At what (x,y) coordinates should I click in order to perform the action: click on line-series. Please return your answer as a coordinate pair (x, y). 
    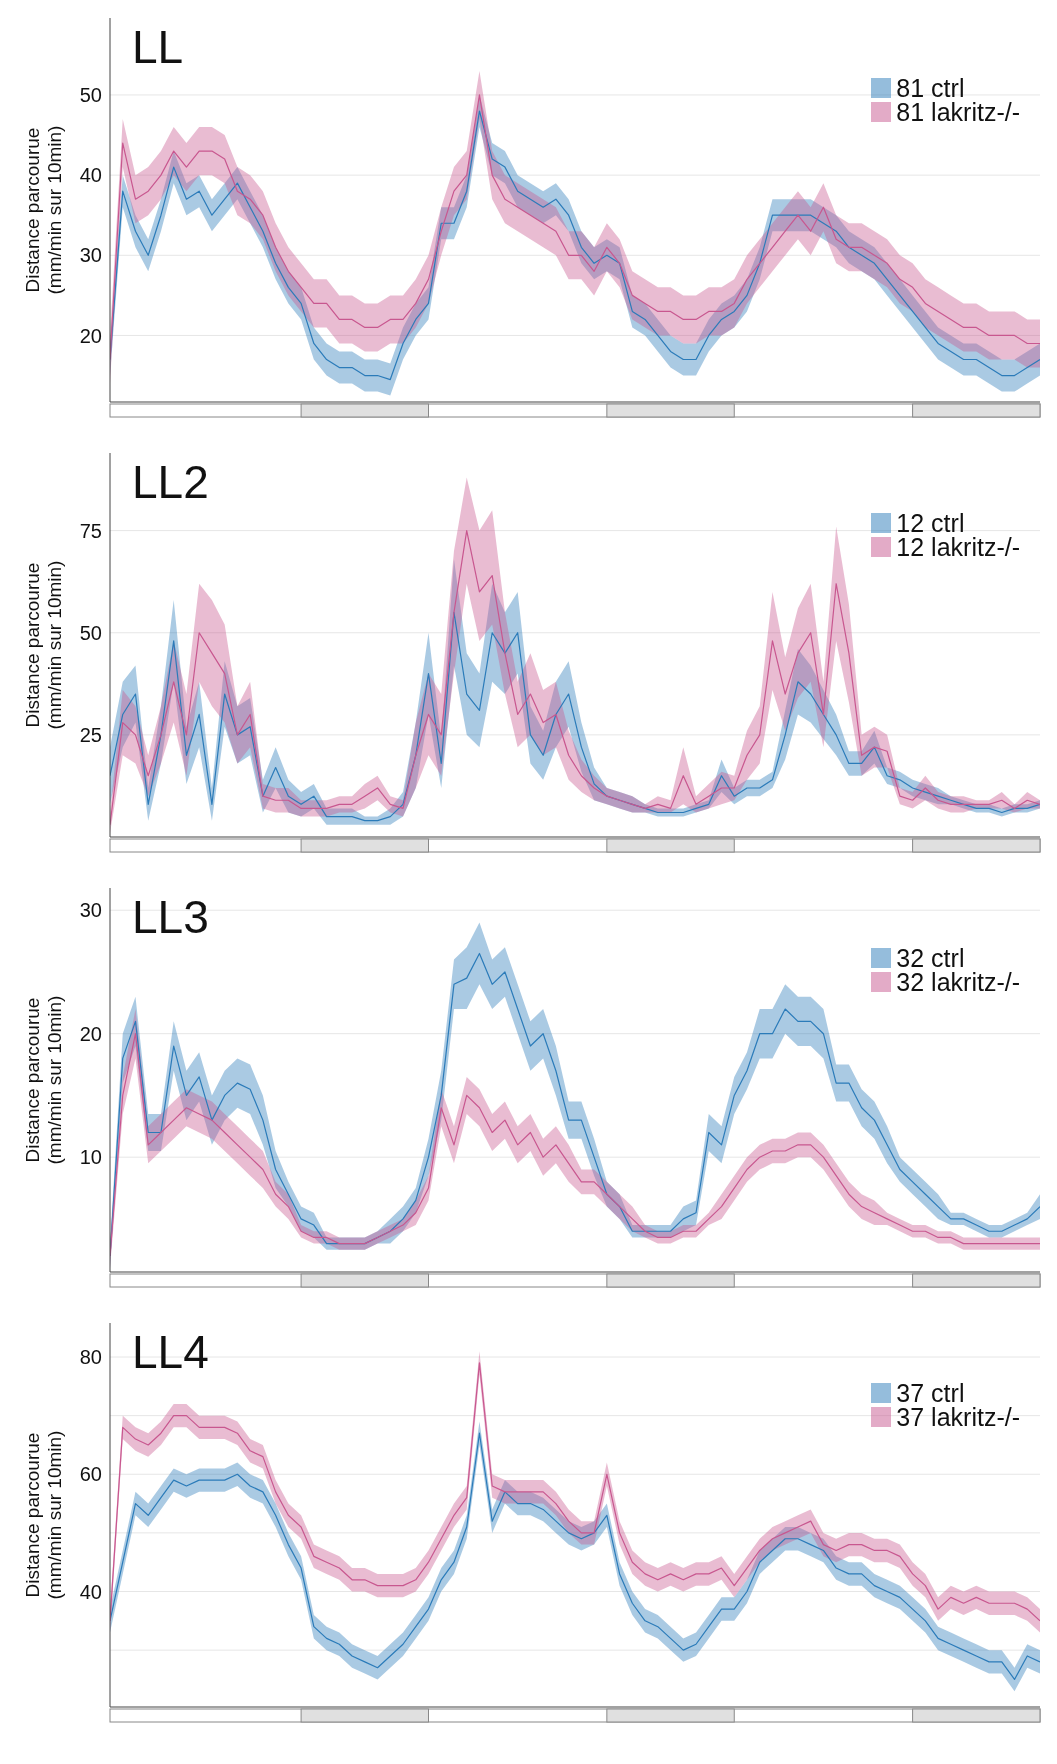
    Looking at the image, I should click on (575, 716).